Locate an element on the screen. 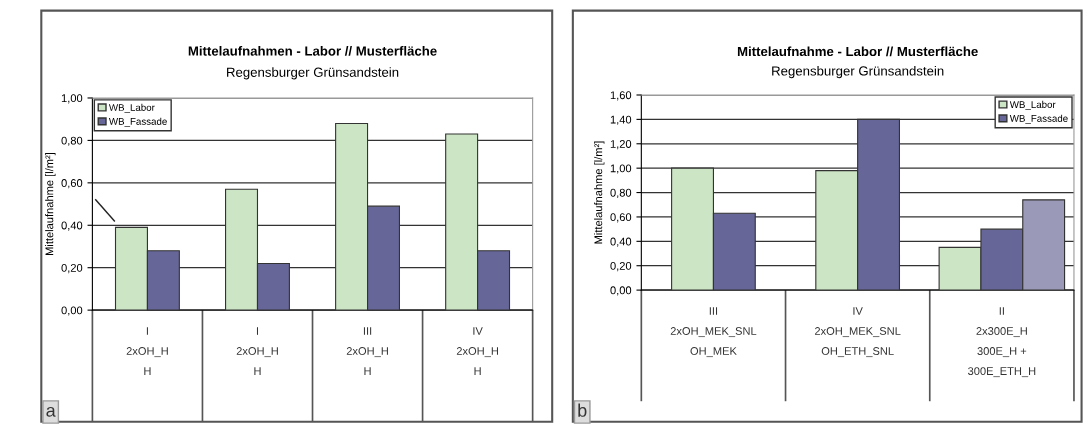  chart-title: Mittelaufnahme - Labor // Musterfläche is located at coordinates (857, 51).